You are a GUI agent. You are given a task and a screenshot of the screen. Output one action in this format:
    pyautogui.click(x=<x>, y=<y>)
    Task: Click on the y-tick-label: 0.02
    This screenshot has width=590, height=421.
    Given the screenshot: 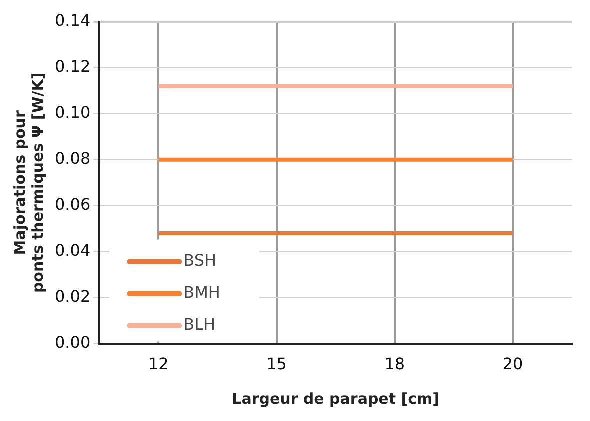 What is the action you would take?
    pyautogui.click(x=73, y=296)
    